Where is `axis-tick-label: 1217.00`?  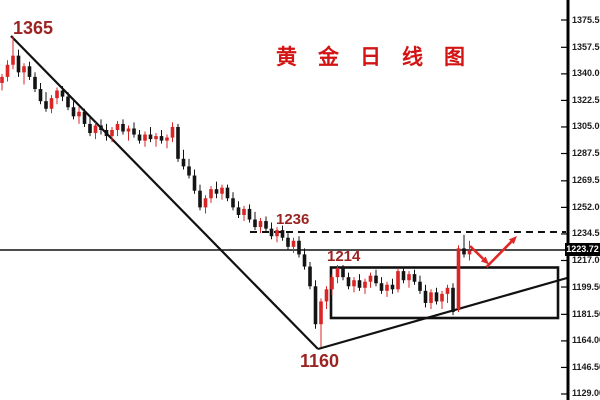
axis-tick-label: 1217.00 is located at coordinates (586, 259).